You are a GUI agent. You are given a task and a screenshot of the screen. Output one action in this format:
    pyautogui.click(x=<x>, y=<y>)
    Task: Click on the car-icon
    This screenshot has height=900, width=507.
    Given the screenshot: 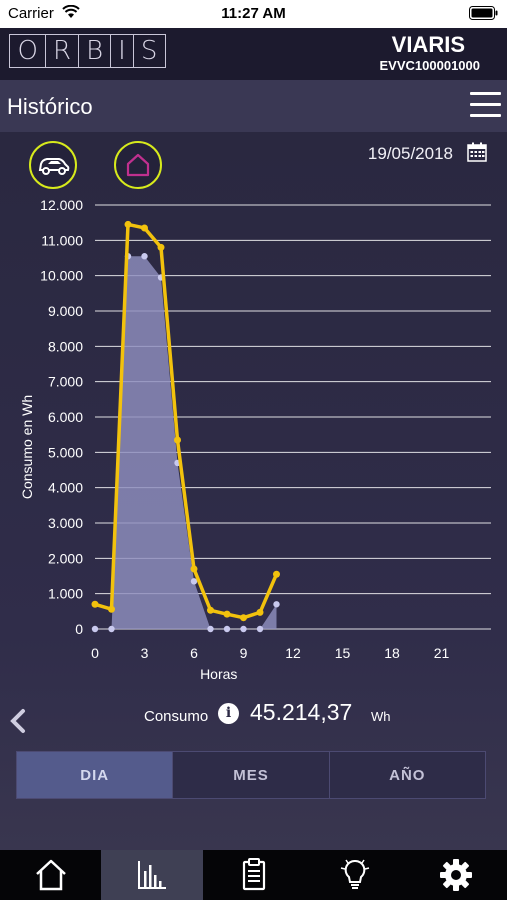 What is the action you would take?
    pyautogui.click(x=54, y=166)
    